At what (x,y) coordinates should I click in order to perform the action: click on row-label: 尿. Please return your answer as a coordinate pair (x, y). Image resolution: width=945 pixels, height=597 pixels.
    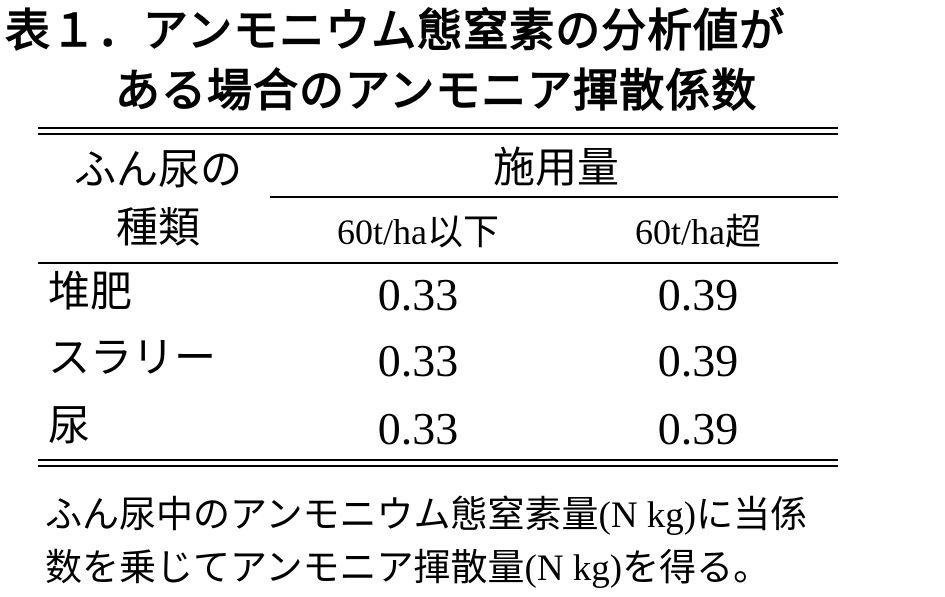
    Looking at the image, I should click on (69, 427).